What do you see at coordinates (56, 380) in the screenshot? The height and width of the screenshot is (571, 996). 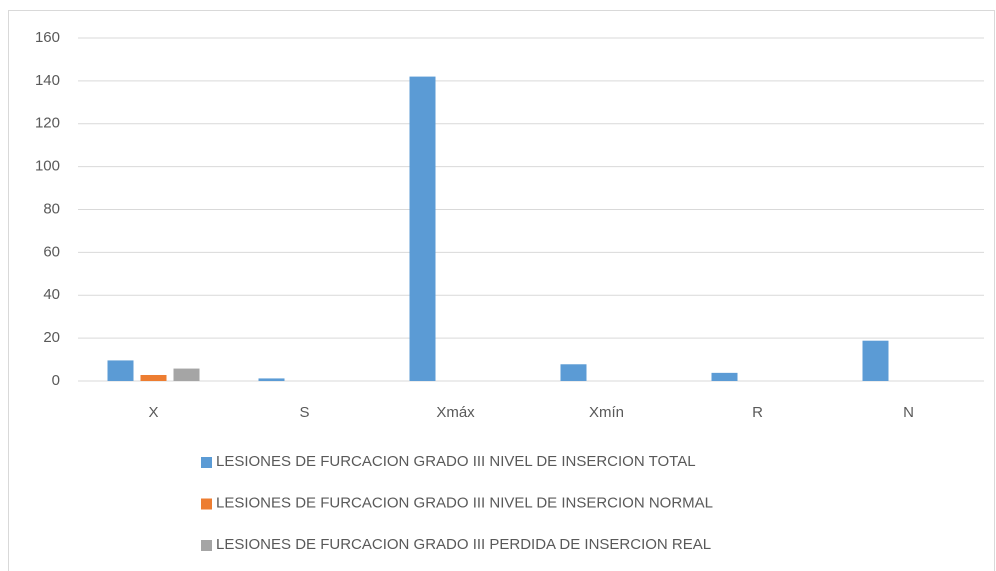 I see `y-tick-label: 0` at bounding box center [56, 380].